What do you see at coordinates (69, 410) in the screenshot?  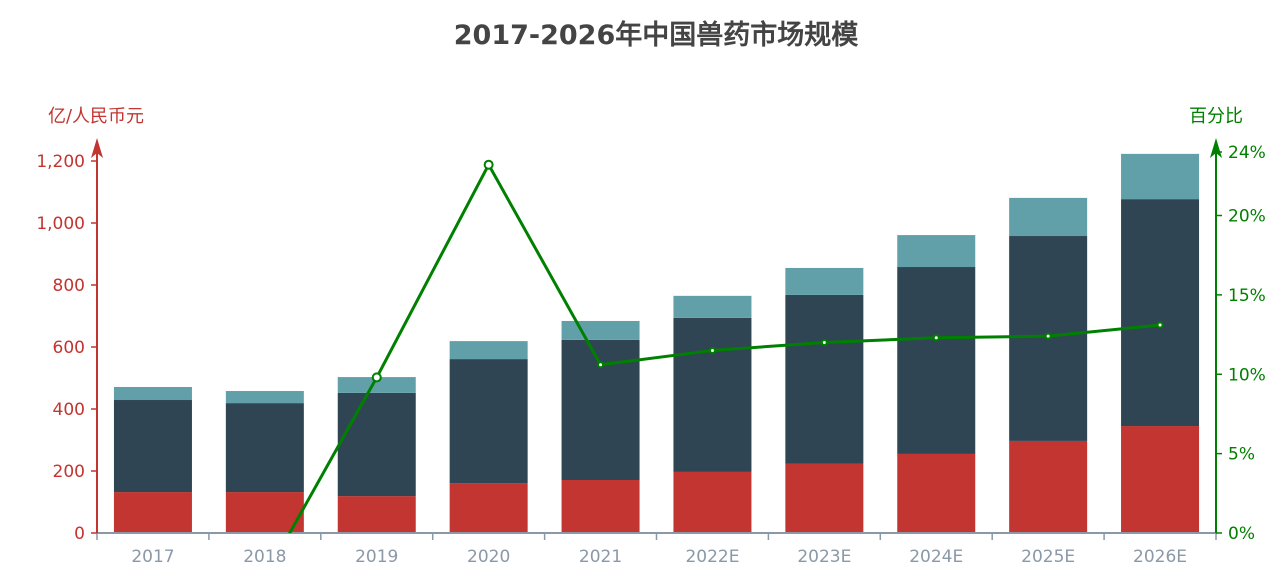 I see `left-tick-label: 400` at bounding box center [69, 410].